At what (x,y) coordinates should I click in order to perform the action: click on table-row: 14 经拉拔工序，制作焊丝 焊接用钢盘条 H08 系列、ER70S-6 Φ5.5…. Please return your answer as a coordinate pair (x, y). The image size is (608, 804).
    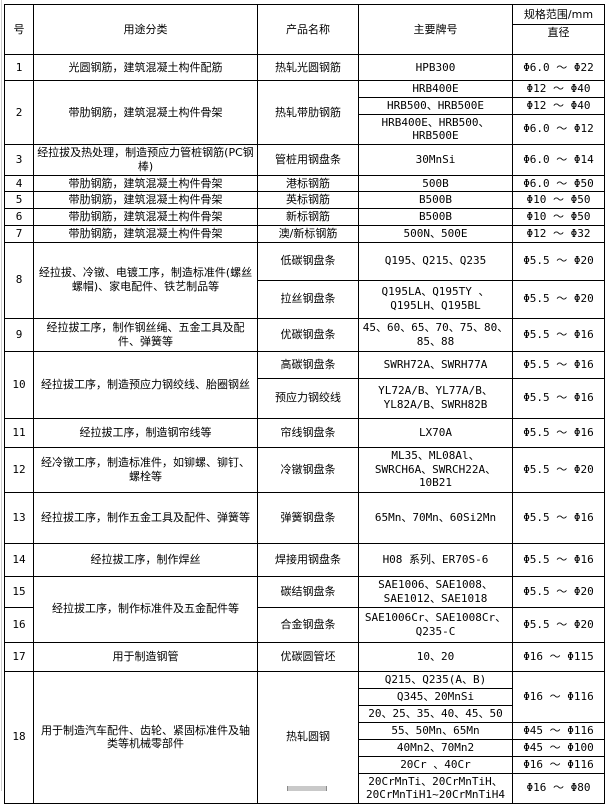
    Looking at the image, I should click on (304, 559).